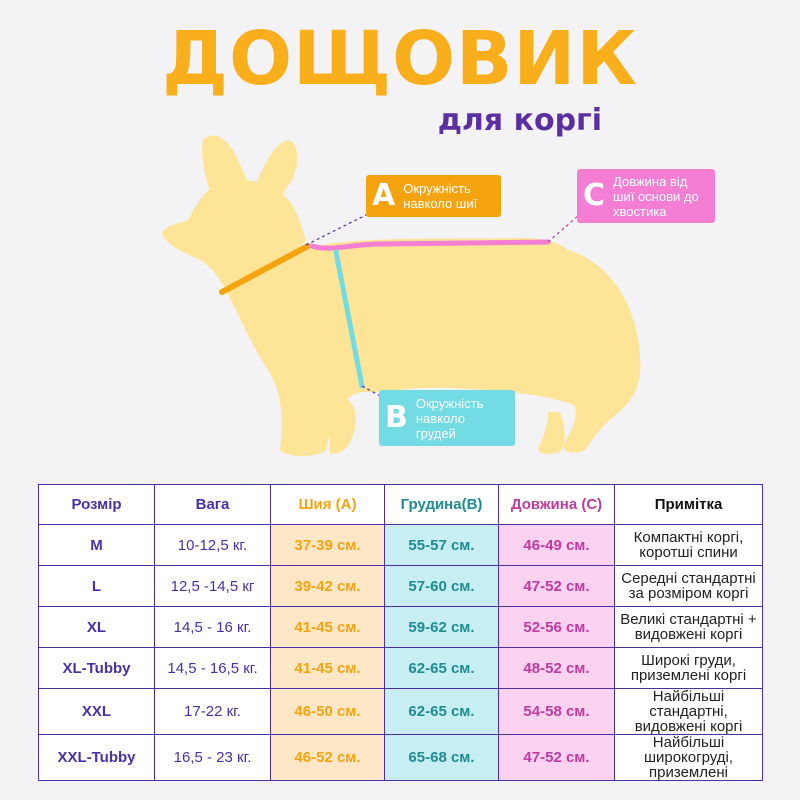  I want to click on leader-a, so click(337, 229).